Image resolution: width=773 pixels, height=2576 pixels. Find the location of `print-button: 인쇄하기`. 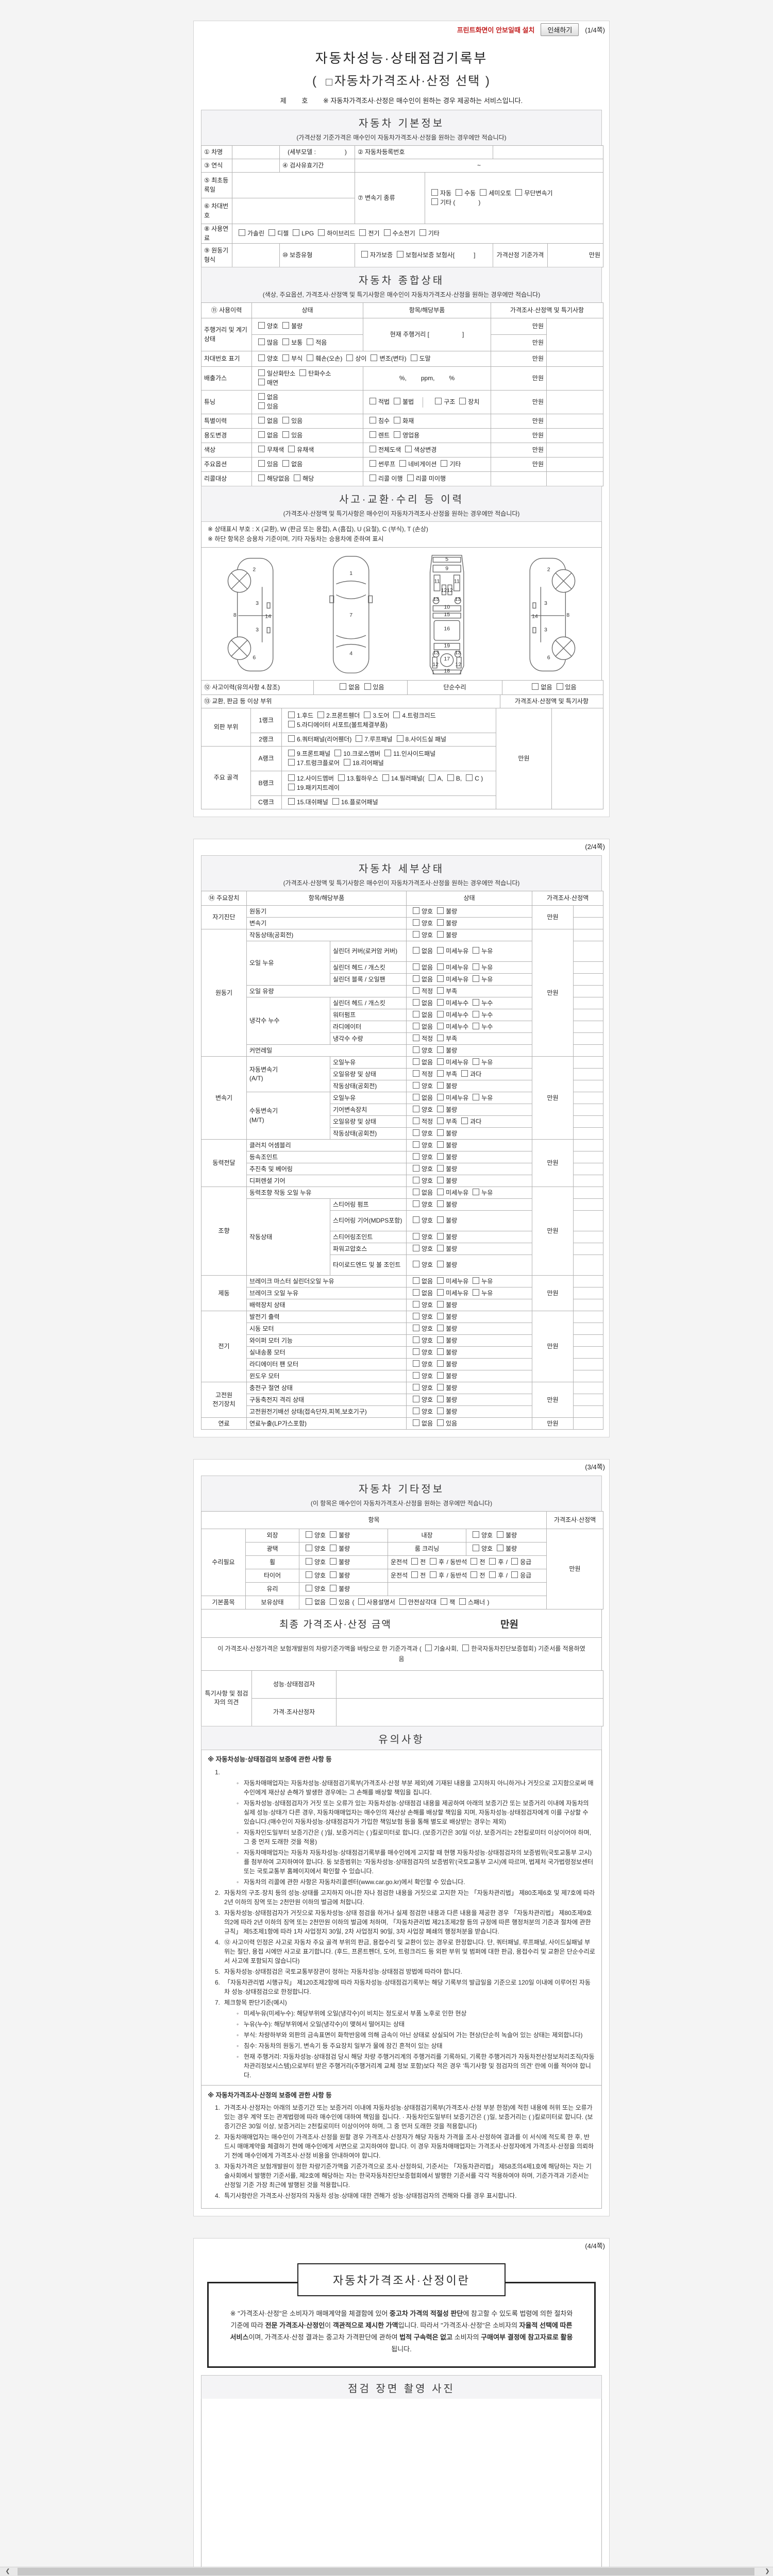

print-button: 인쇄하기 is located at coordinates (560, 29).